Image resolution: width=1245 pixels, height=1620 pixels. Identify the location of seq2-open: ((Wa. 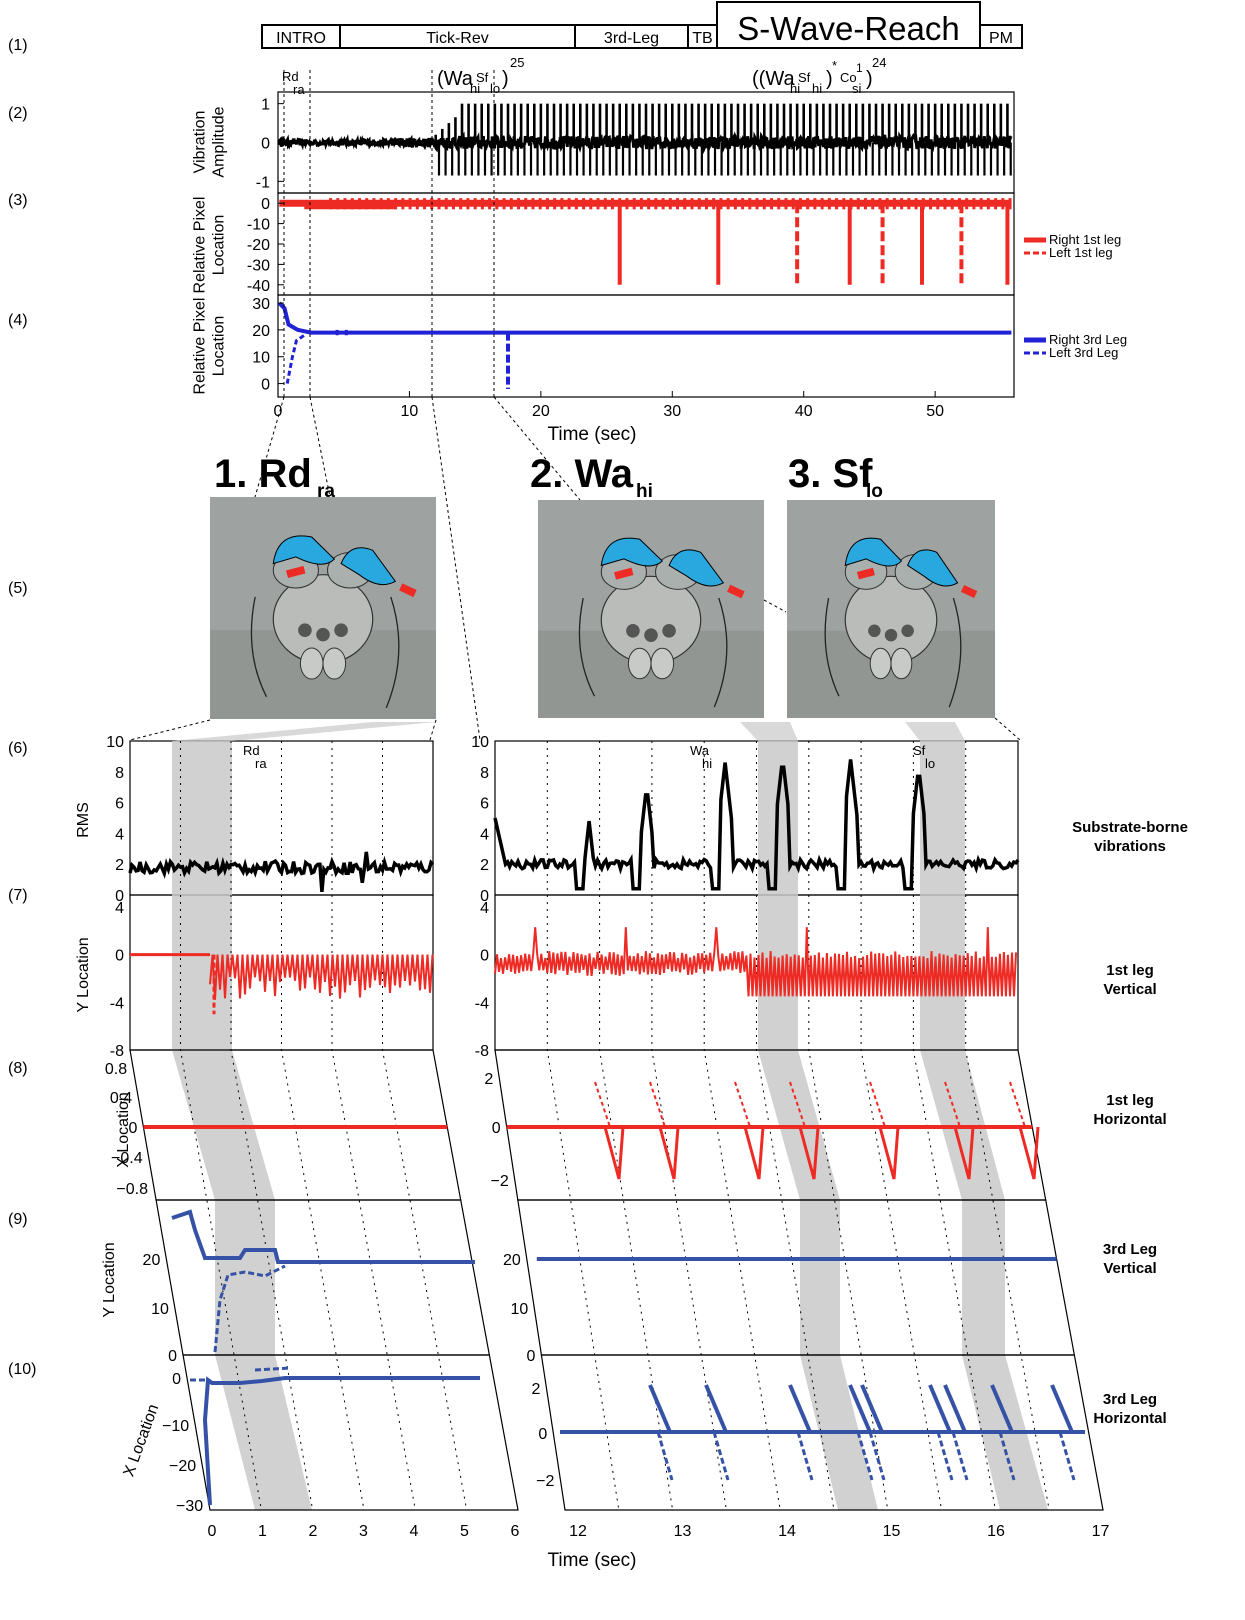
(773, 79).